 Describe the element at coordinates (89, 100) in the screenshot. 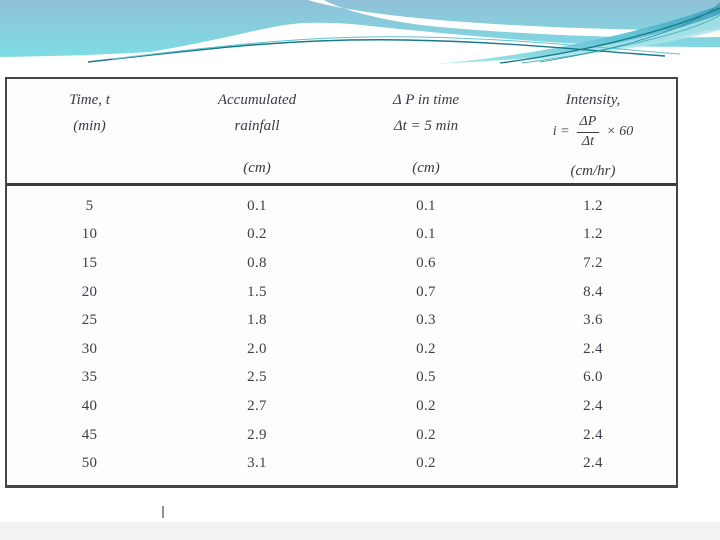

I see `header-time-line1: Time, t` at that location.